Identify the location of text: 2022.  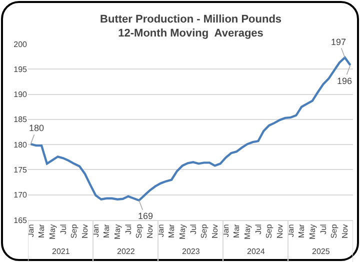
(126, 251).